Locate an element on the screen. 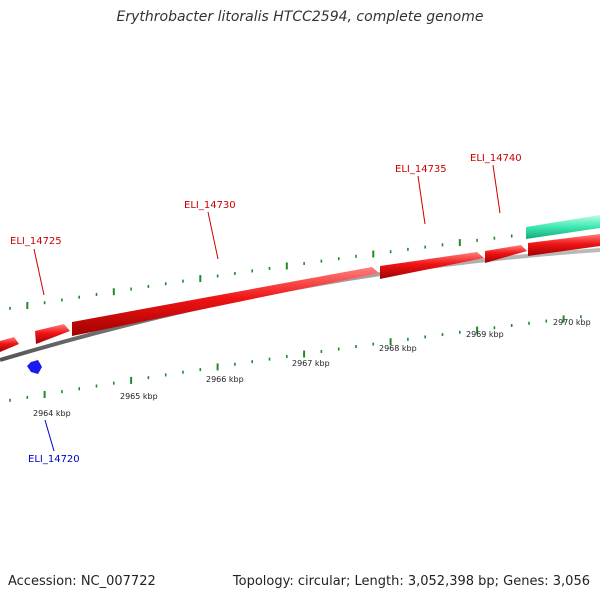  kbp-label: 2966 kbp is located at coordinates (225, 379).